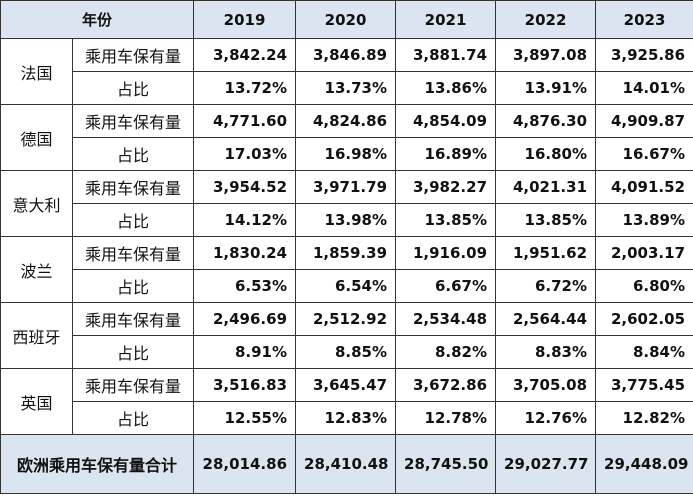  I want to click on year-header: 2023, so click(644, 19).